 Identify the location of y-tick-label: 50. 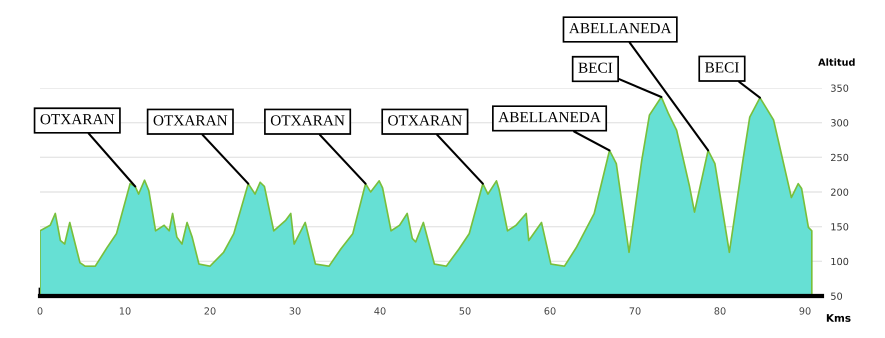
(836, 296).